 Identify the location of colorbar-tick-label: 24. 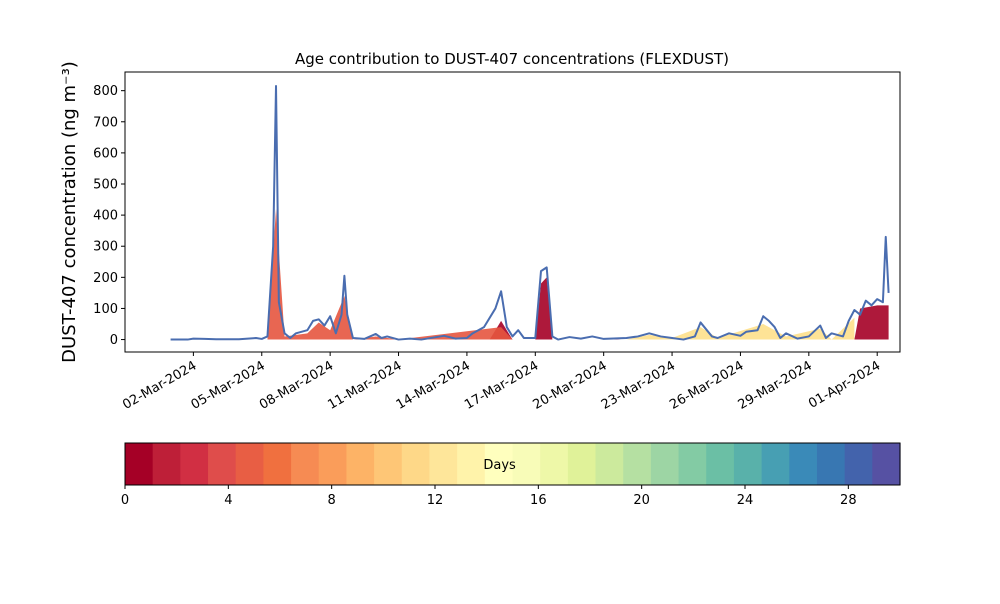
(745, 500).